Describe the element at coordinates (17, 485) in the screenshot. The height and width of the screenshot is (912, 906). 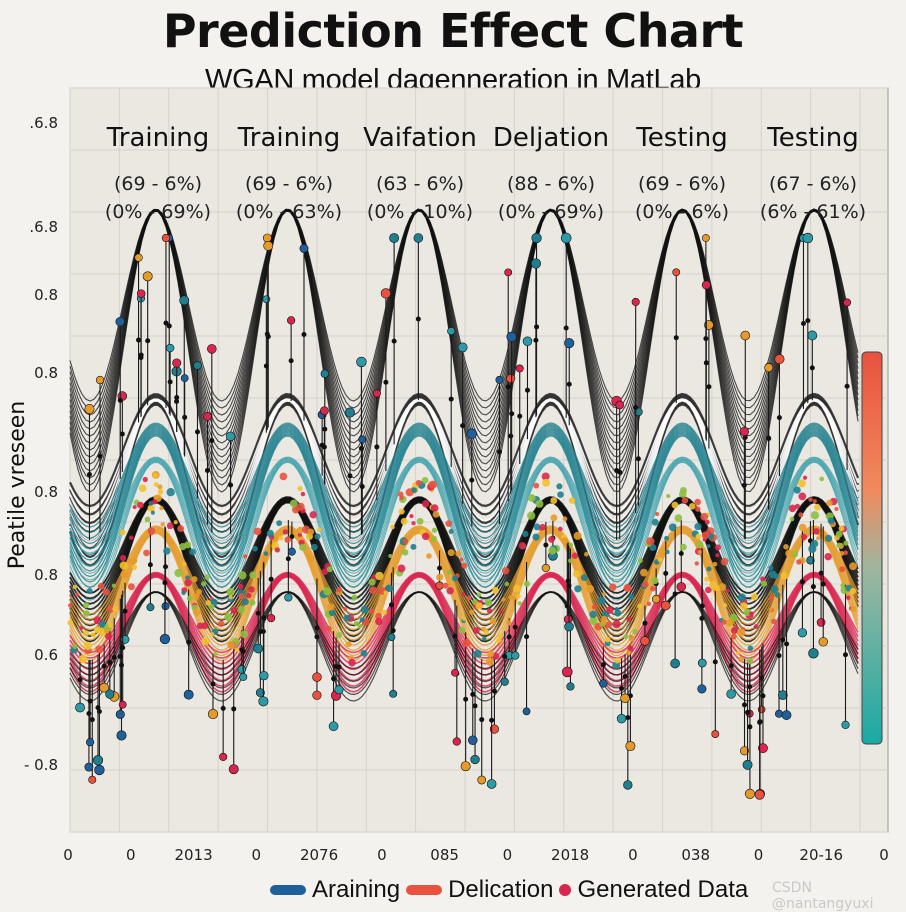
I see `y-axis-label: Peatile vreseen` at that location.